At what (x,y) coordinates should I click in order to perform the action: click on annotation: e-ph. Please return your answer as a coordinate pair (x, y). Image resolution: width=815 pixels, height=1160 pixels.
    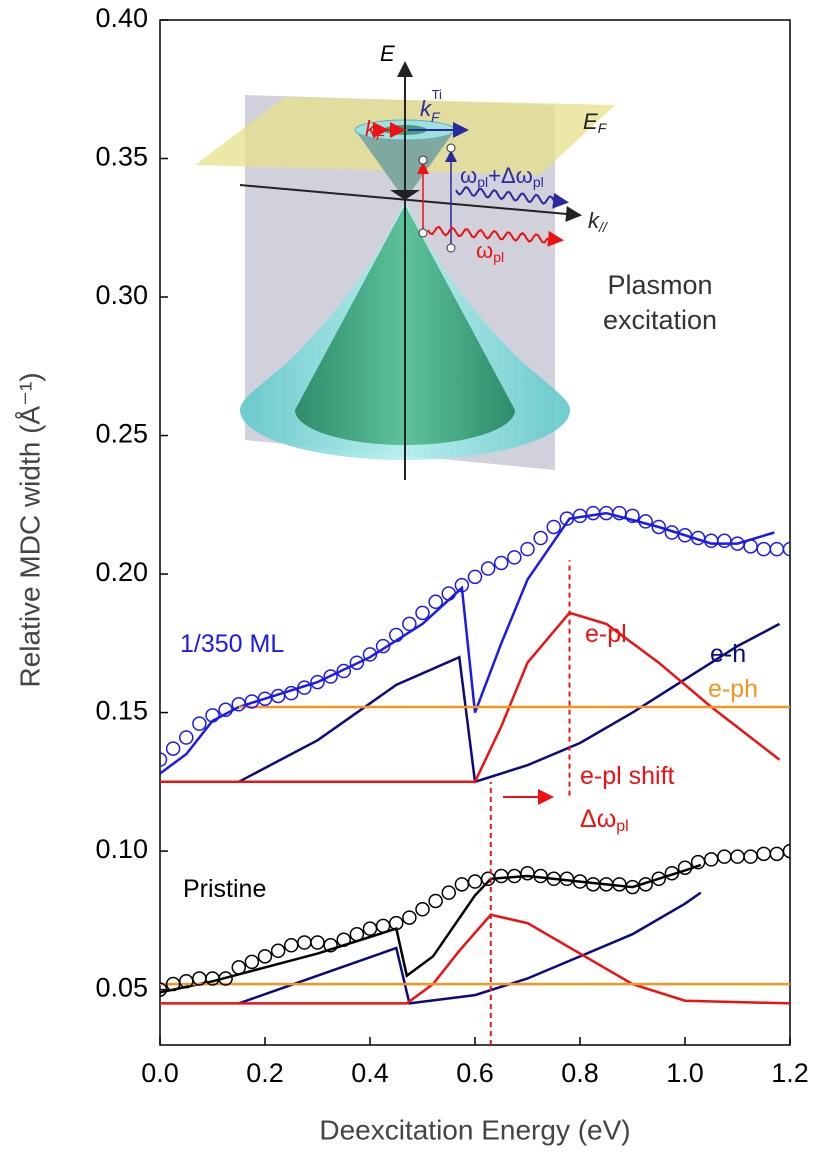
    Looking at the image, I should click on (733, 689).